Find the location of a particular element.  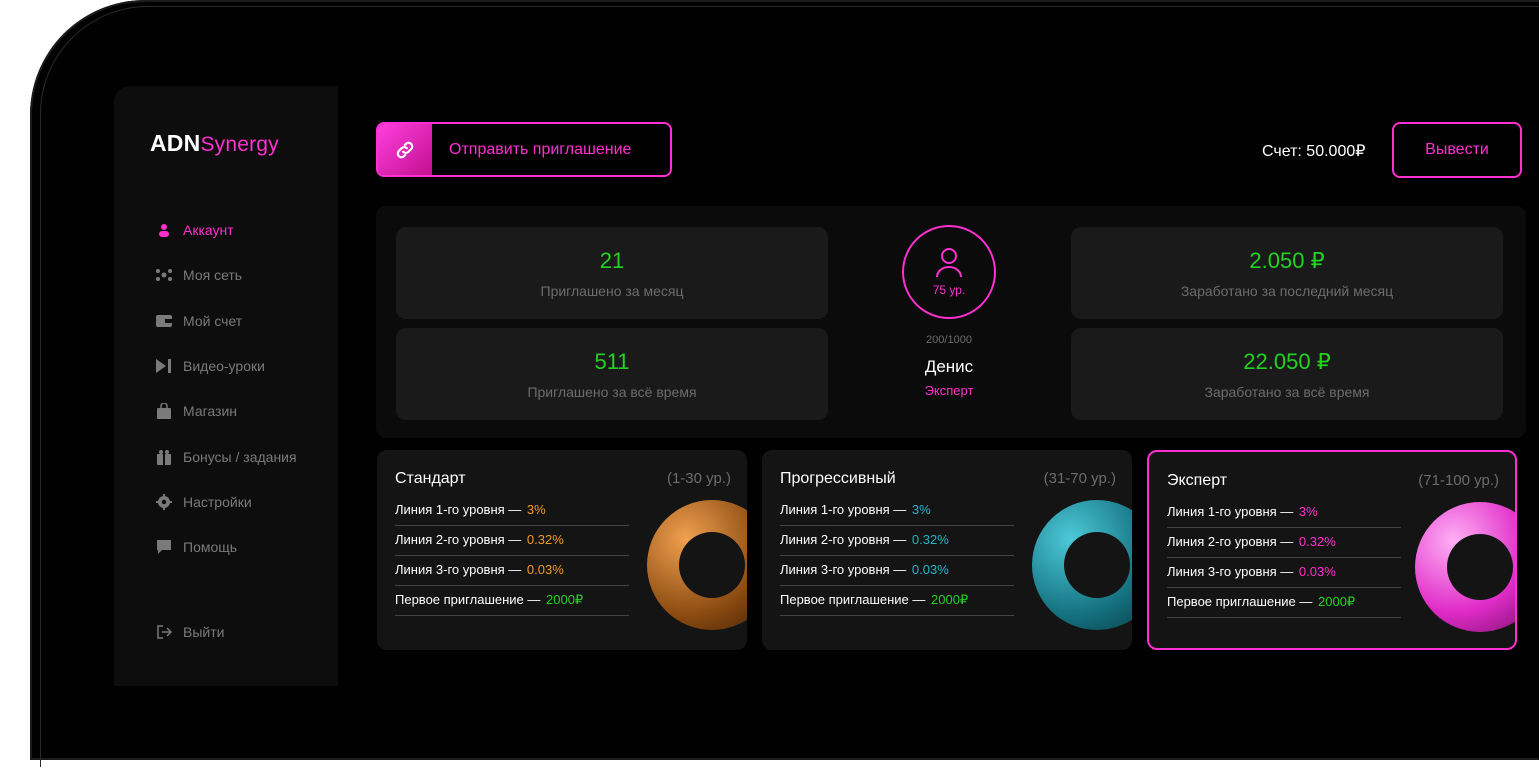

sidebar-item-account: Аккаунт is located at coordinates (194, 230).